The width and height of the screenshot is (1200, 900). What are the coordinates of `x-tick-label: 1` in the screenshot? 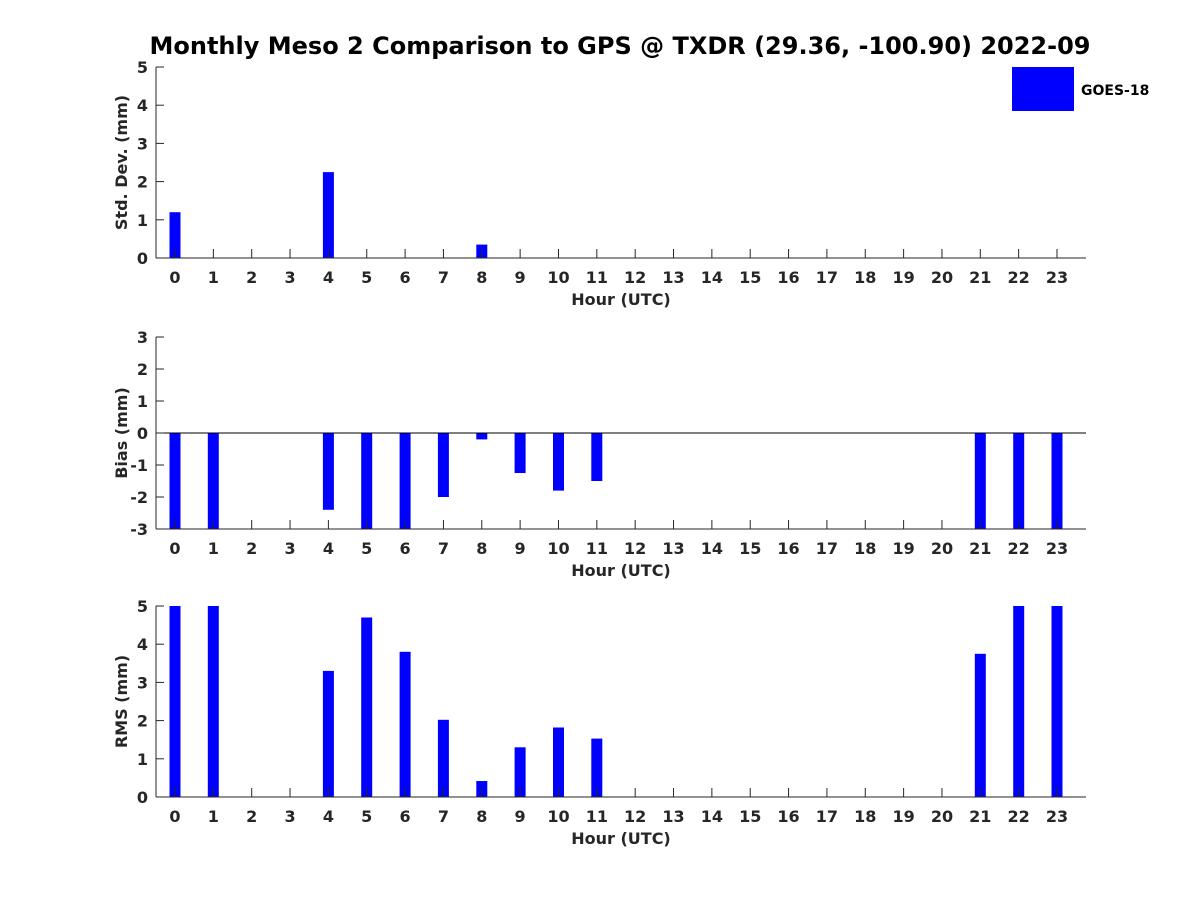 It's located at (213, 277).